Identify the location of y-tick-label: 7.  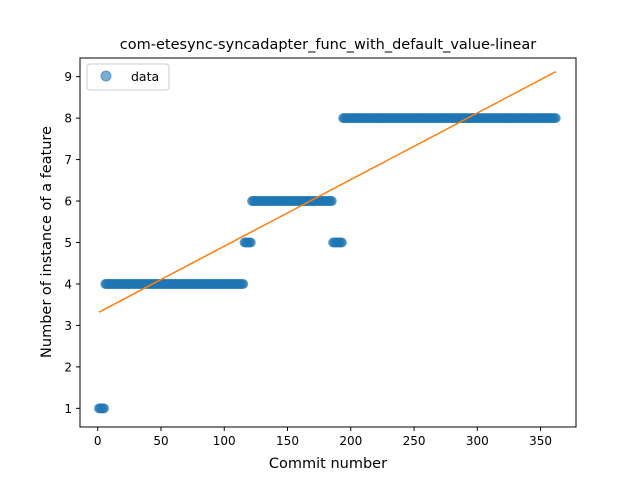
(68, 160).